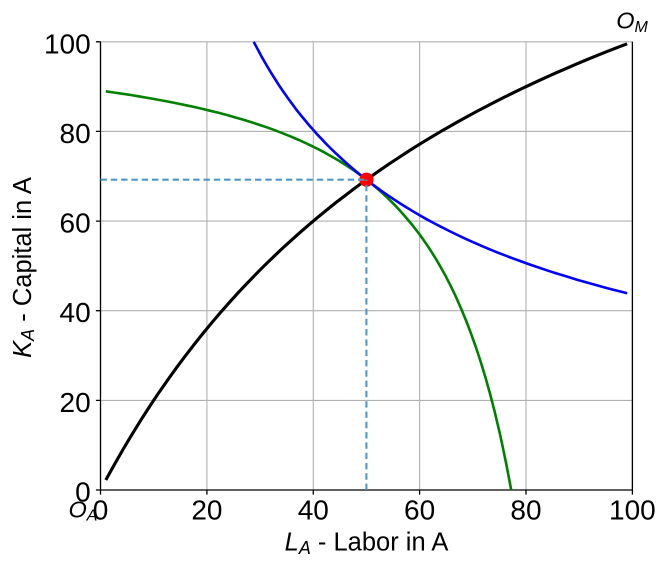 Image resolution: width=666 pixels, height=565 pixels. What do you see at coordinates (367, 543) in the screenshot?
I see `svg-text: LA - Labor in A` at bounding box center [367, 543].